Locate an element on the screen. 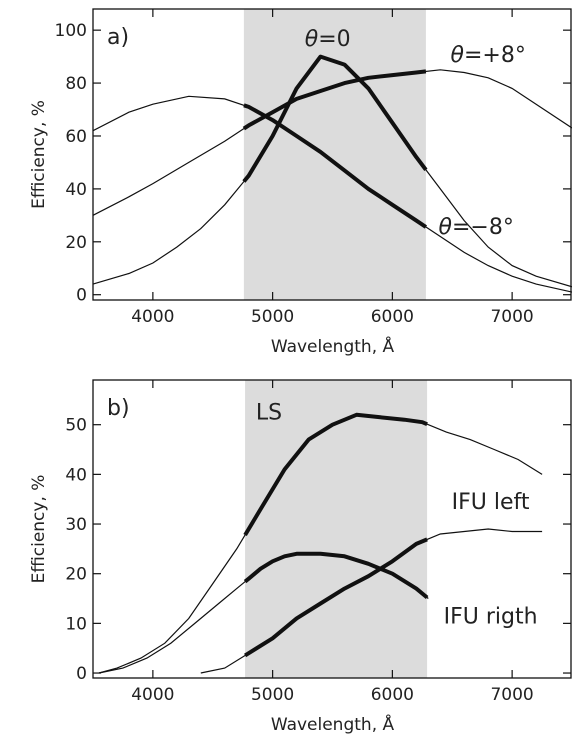  series-band-highlight-ls is located at coordinates (335, 474).